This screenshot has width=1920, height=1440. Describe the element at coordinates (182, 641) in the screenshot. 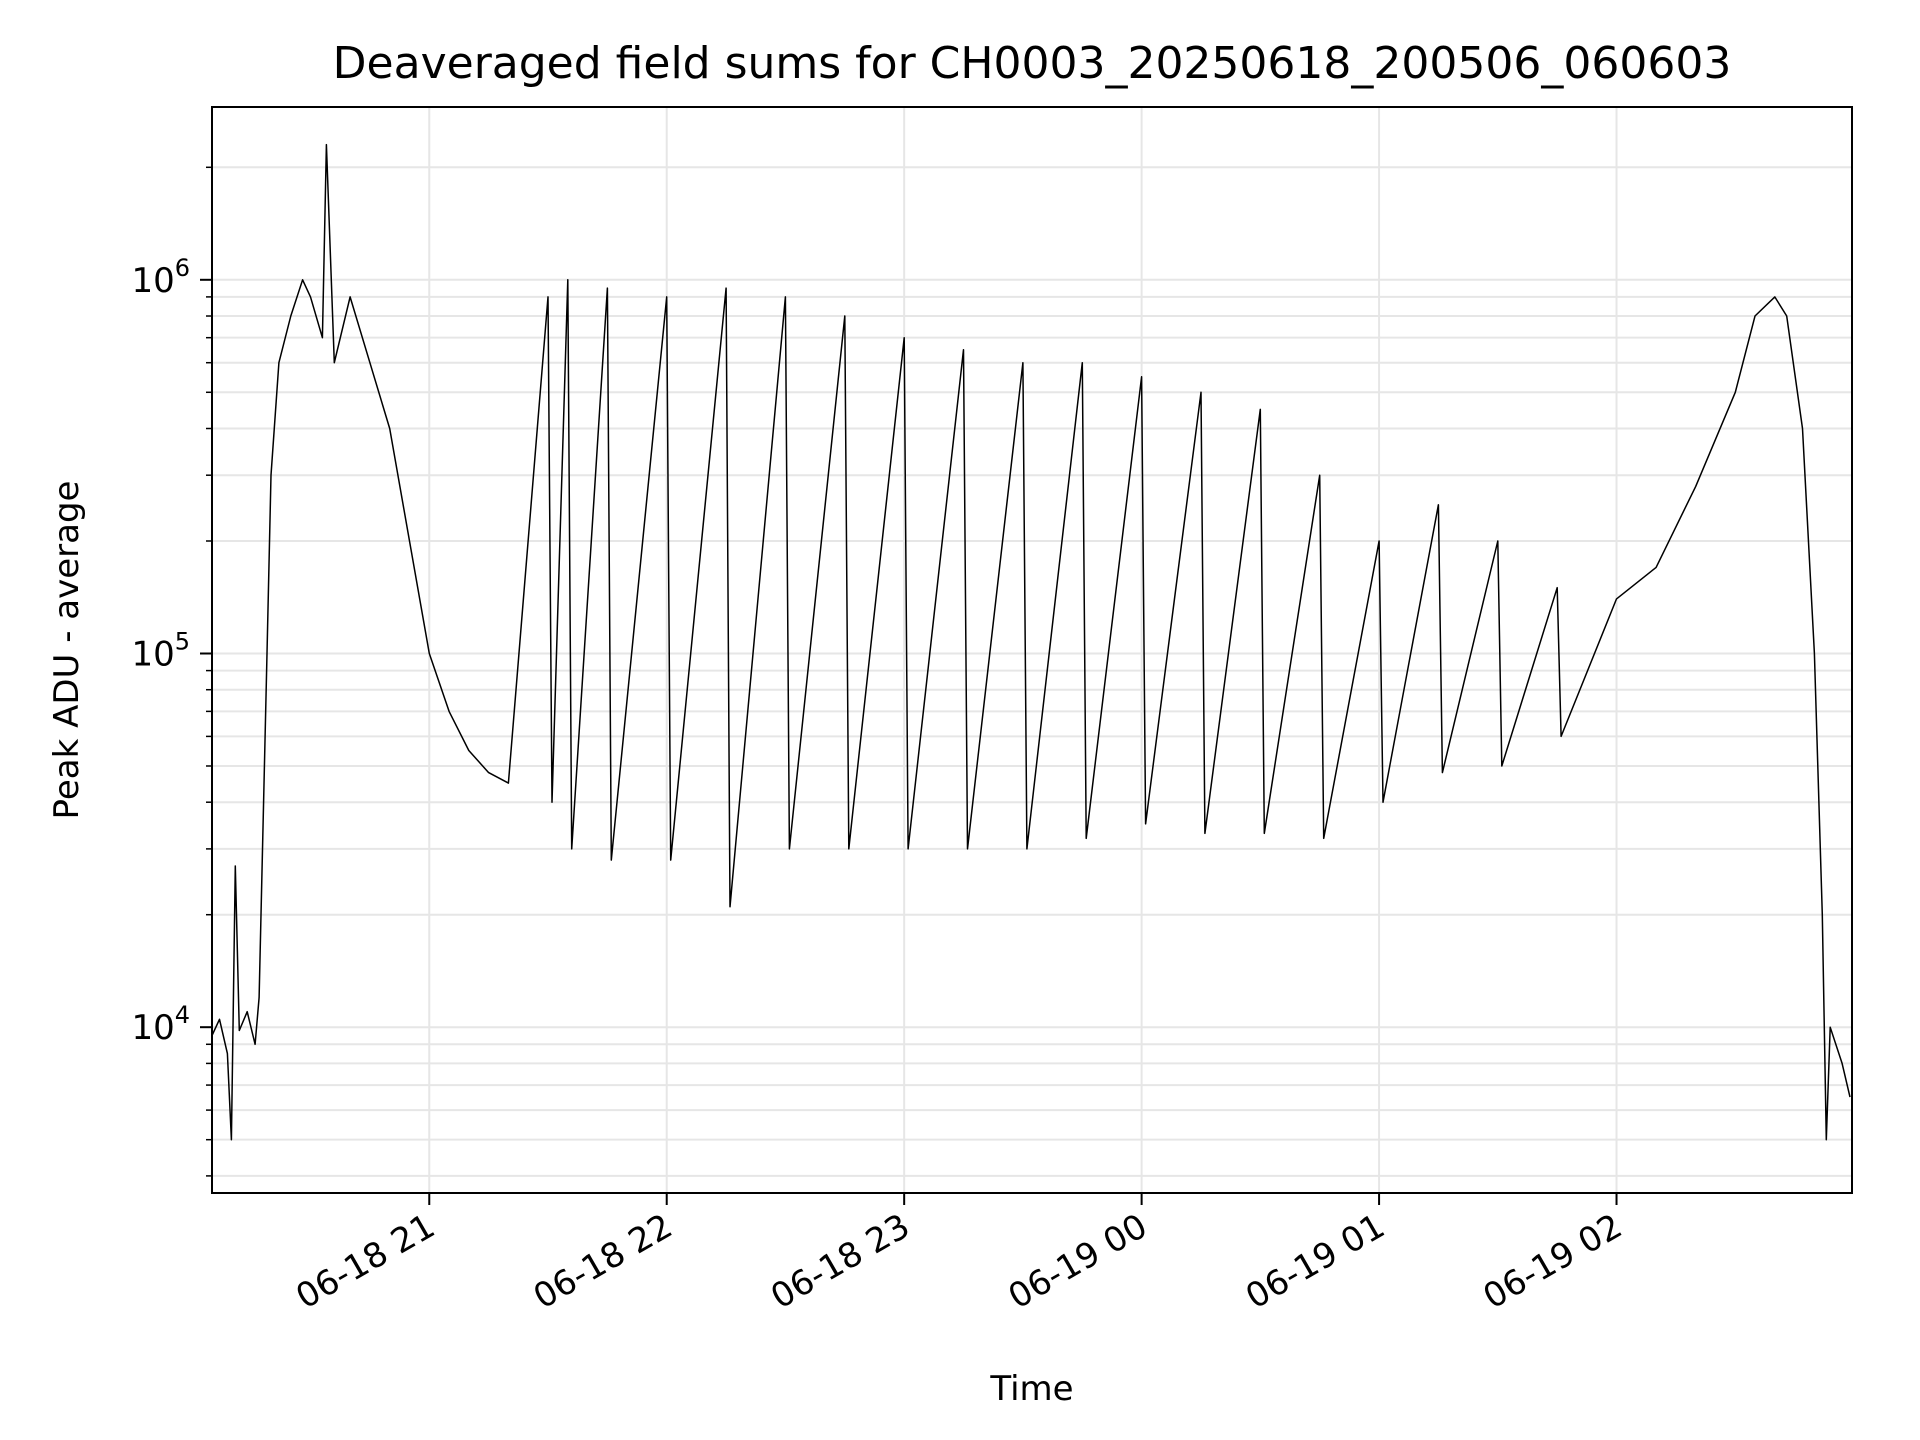

I see `y-tick-exponent: 5` at that location.